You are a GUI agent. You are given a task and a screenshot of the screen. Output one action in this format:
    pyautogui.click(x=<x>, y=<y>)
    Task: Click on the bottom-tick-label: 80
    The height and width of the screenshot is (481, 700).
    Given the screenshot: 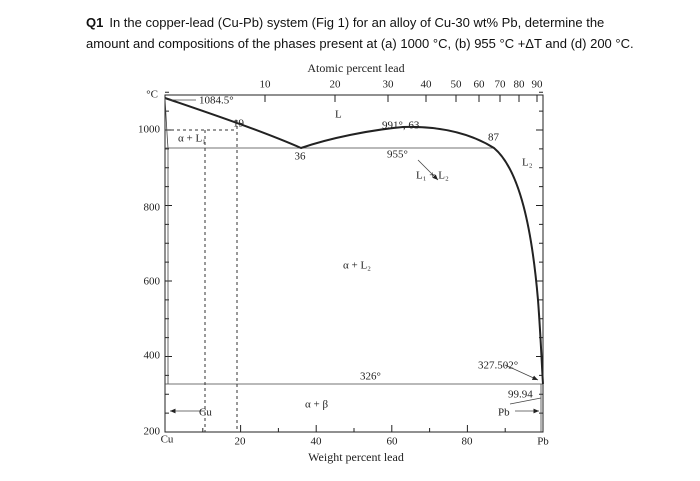 What is the action you would take?
    pyautogui.click(x=468, y=442)
    